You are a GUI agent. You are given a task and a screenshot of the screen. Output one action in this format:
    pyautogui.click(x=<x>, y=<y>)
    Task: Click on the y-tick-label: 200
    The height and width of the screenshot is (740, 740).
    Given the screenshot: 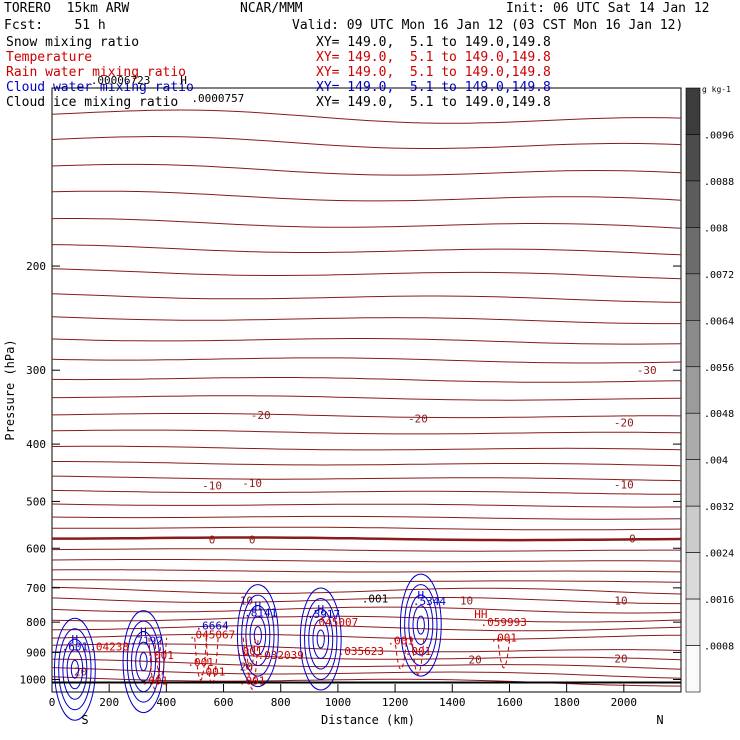 What is the action you would take?
    pyautogui.click(x=36, y=266)
    